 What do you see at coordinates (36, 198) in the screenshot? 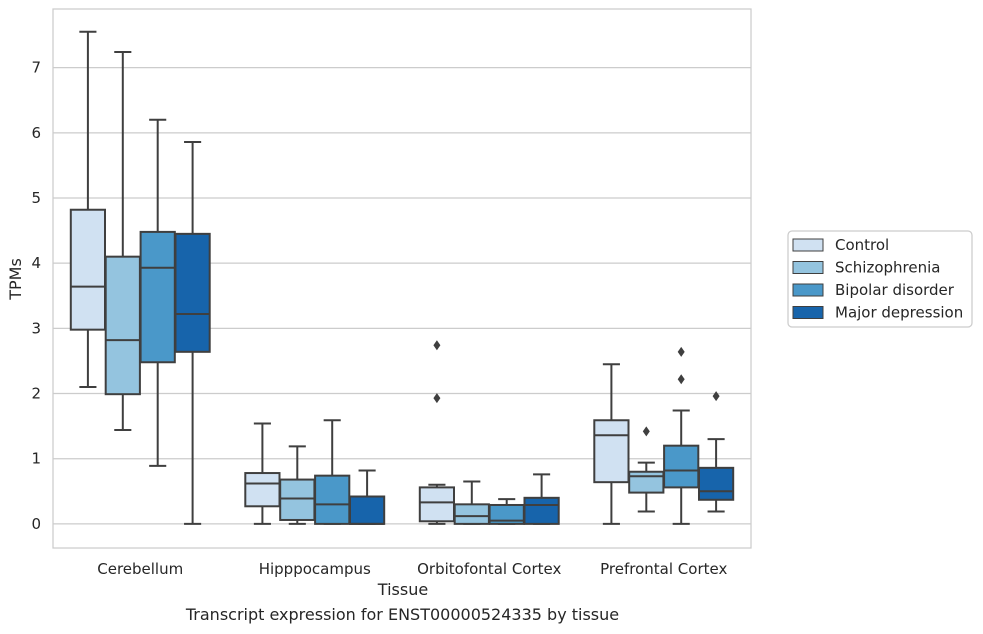
I see `y-tick-label: 5` at bounding box center [36, 198].